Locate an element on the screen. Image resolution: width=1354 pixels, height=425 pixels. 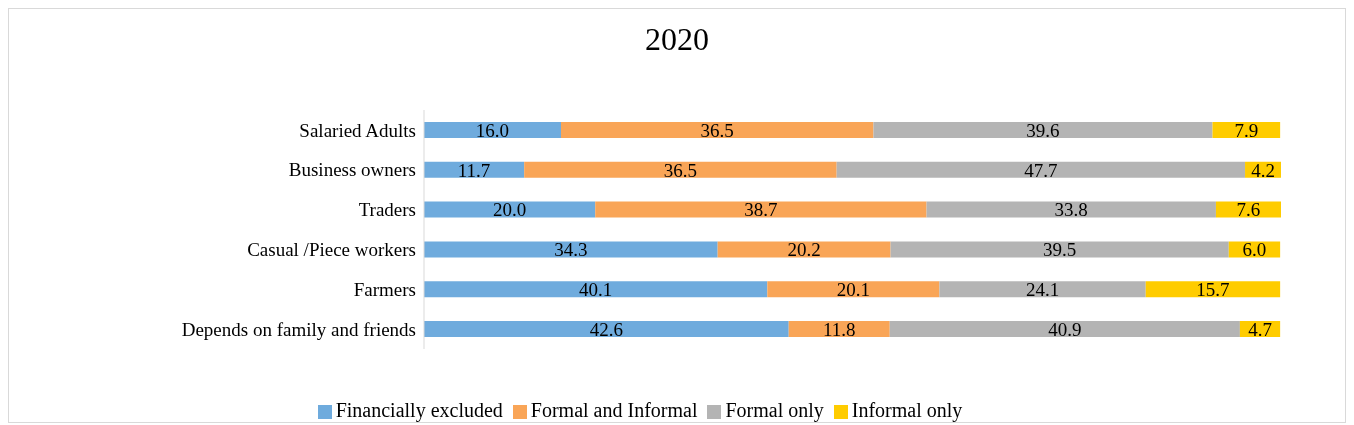
data-label: 6.0 is located at coordinates (1254, 250).